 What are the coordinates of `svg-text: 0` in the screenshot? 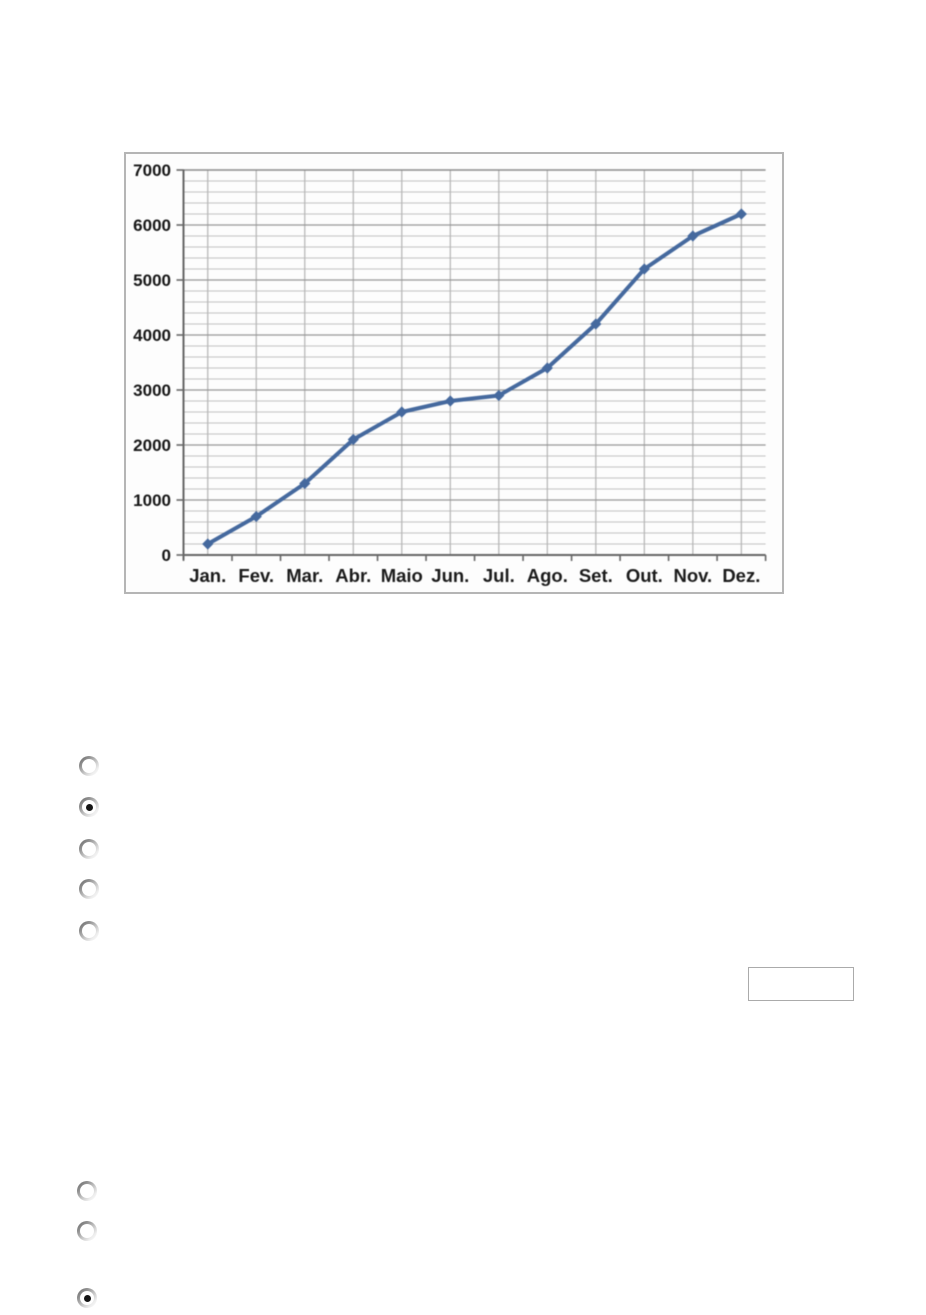 It's located at (166, 555).